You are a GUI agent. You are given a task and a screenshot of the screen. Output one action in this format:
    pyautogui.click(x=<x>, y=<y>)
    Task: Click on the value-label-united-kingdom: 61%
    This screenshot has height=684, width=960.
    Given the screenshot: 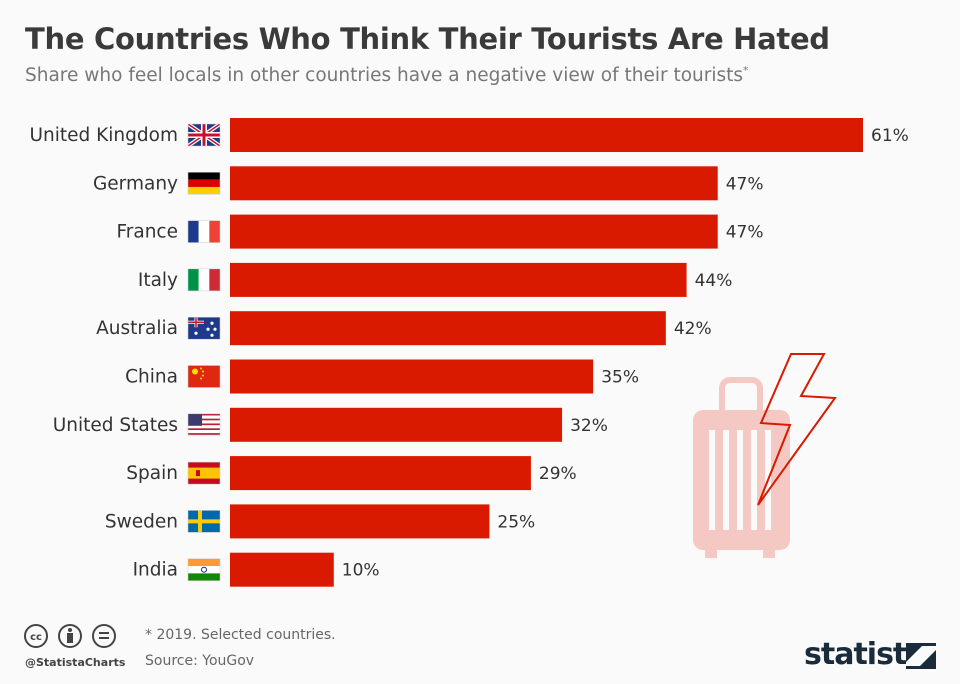 What is the action you would take?
    pyautogui.click(x=890, y=136)
    